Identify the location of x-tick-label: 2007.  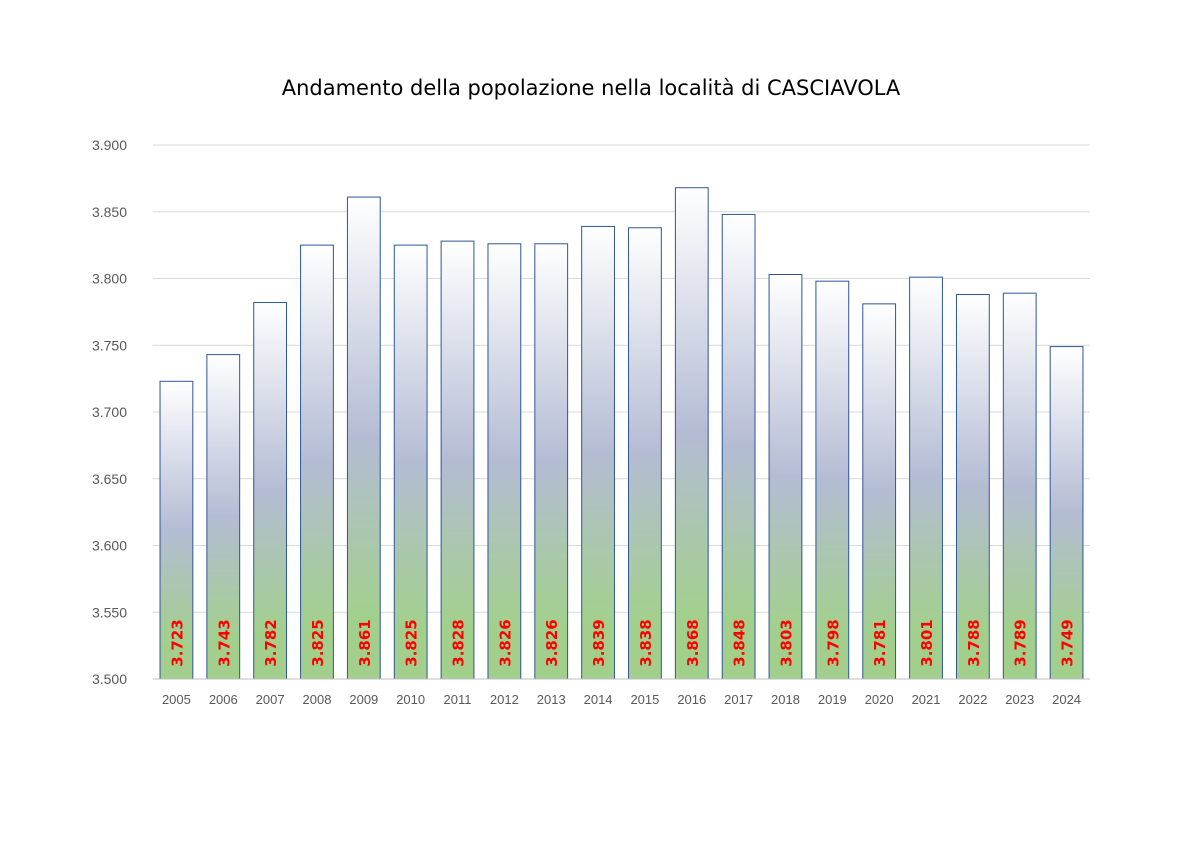
(270, 699).